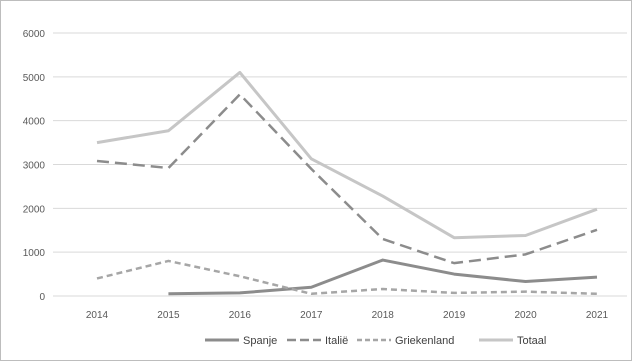  What do you see at coordinates (347, 315) in the screenshot?
I see `x-axis-ticks: 2014 2015 2016 2017 2018 2019 2020 2021` at bounding box center [347, 315].